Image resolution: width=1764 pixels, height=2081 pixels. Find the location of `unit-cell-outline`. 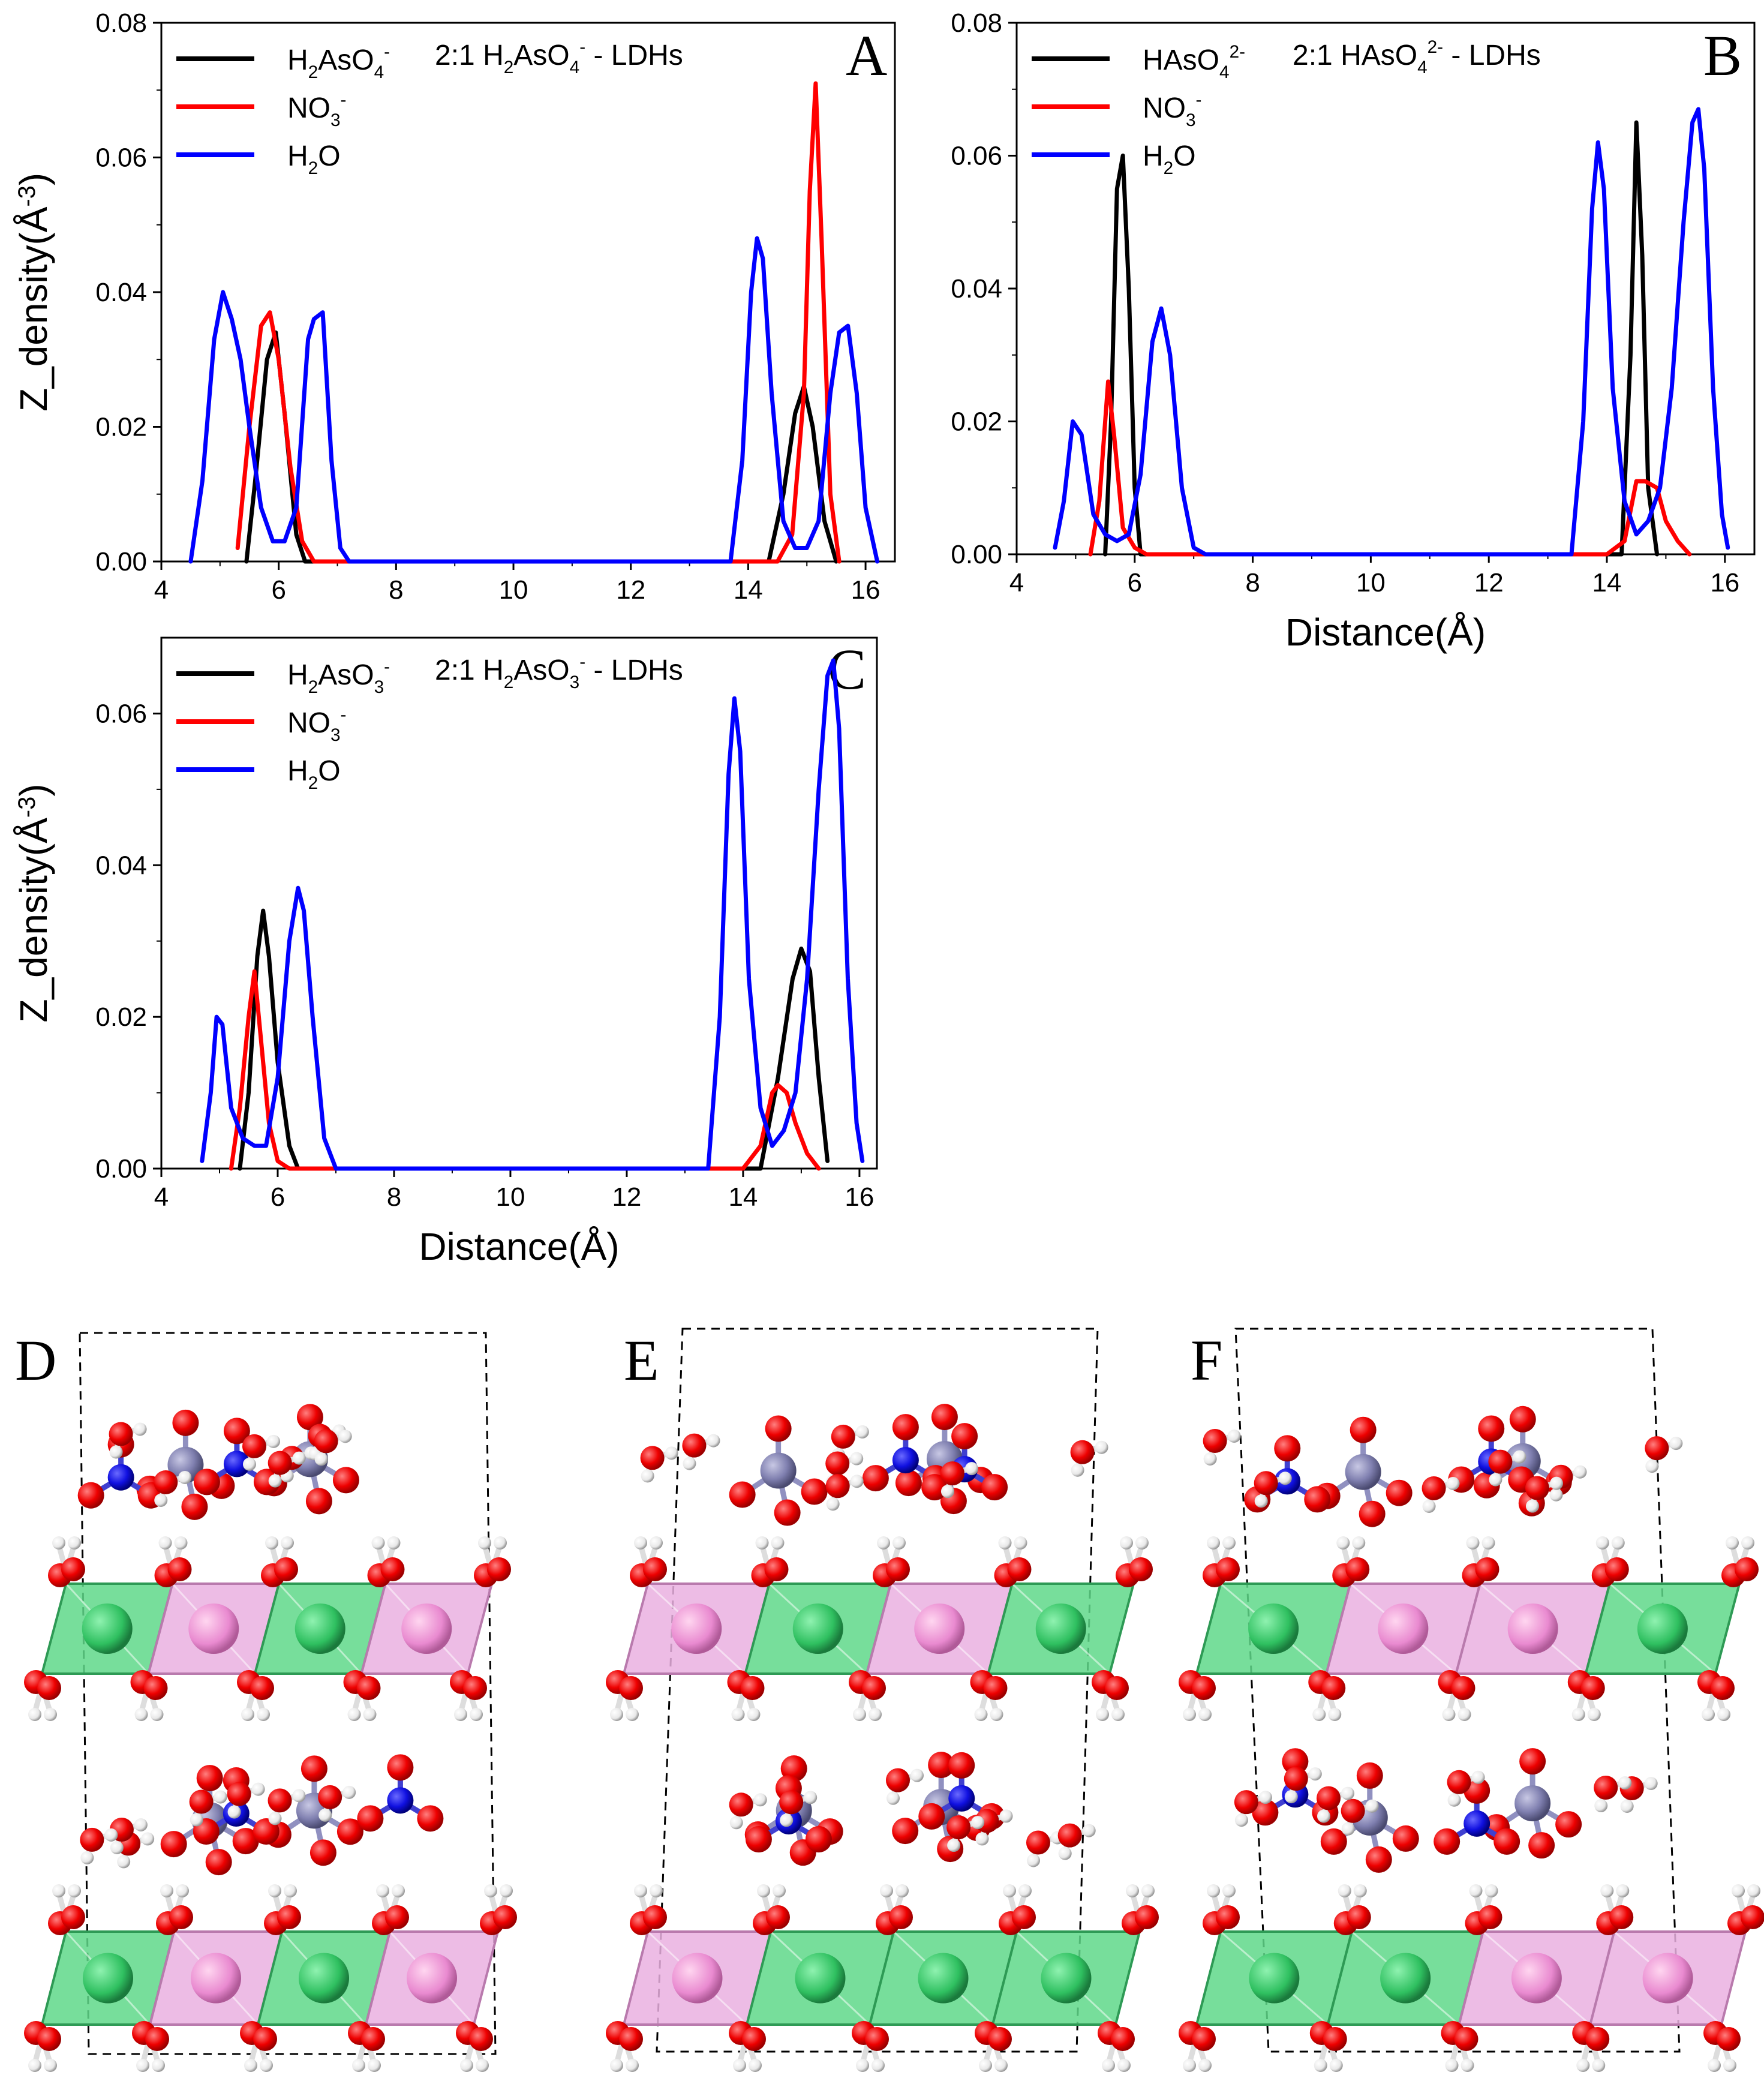

unit-cell-outline is located at coordinates (877, 1691).